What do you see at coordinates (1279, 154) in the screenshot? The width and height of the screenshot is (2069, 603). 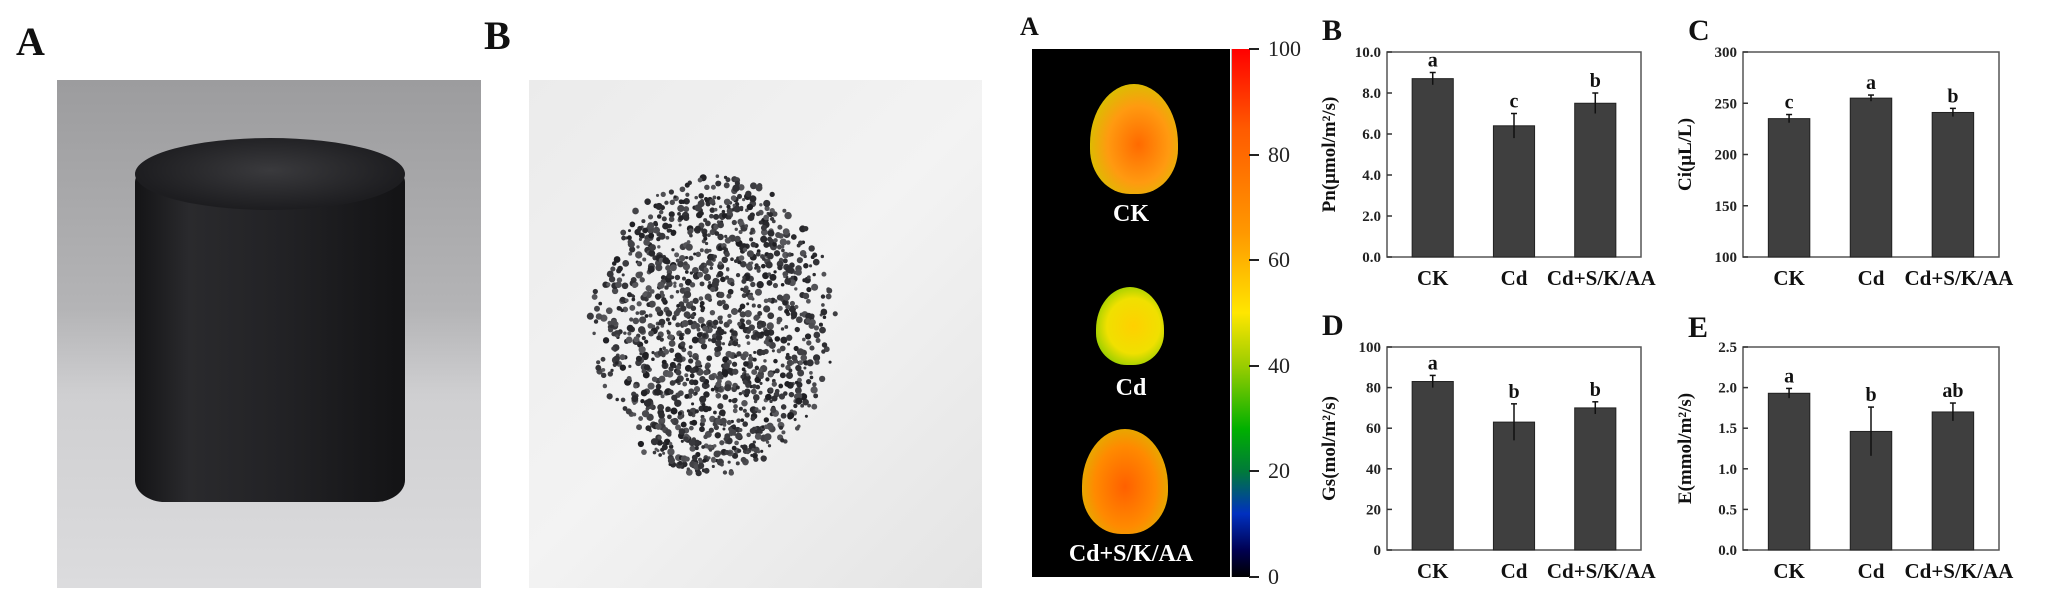 I see `colorbar-tick-label: 80` at bounding box center [1279, 154].